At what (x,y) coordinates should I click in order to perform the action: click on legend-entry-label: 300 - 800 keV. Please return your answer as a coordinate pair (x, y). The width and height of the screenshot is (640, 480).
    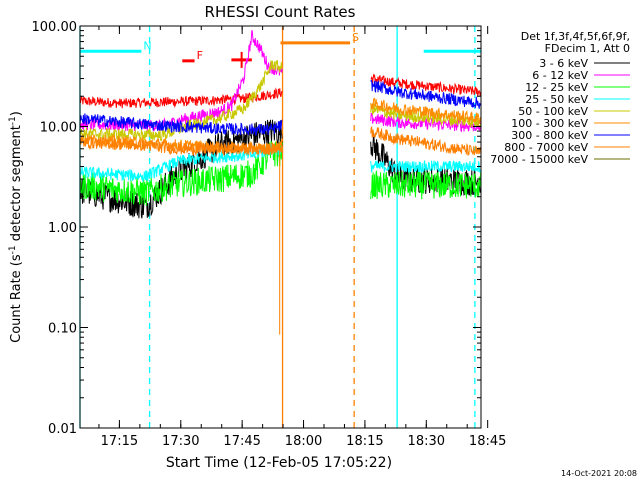
    Looking at the image, I should click on (549, 135).